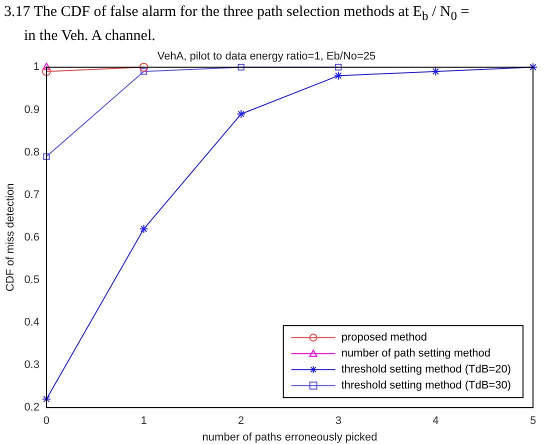  I want to click on x-tick-label: 0, so click(46, 421).